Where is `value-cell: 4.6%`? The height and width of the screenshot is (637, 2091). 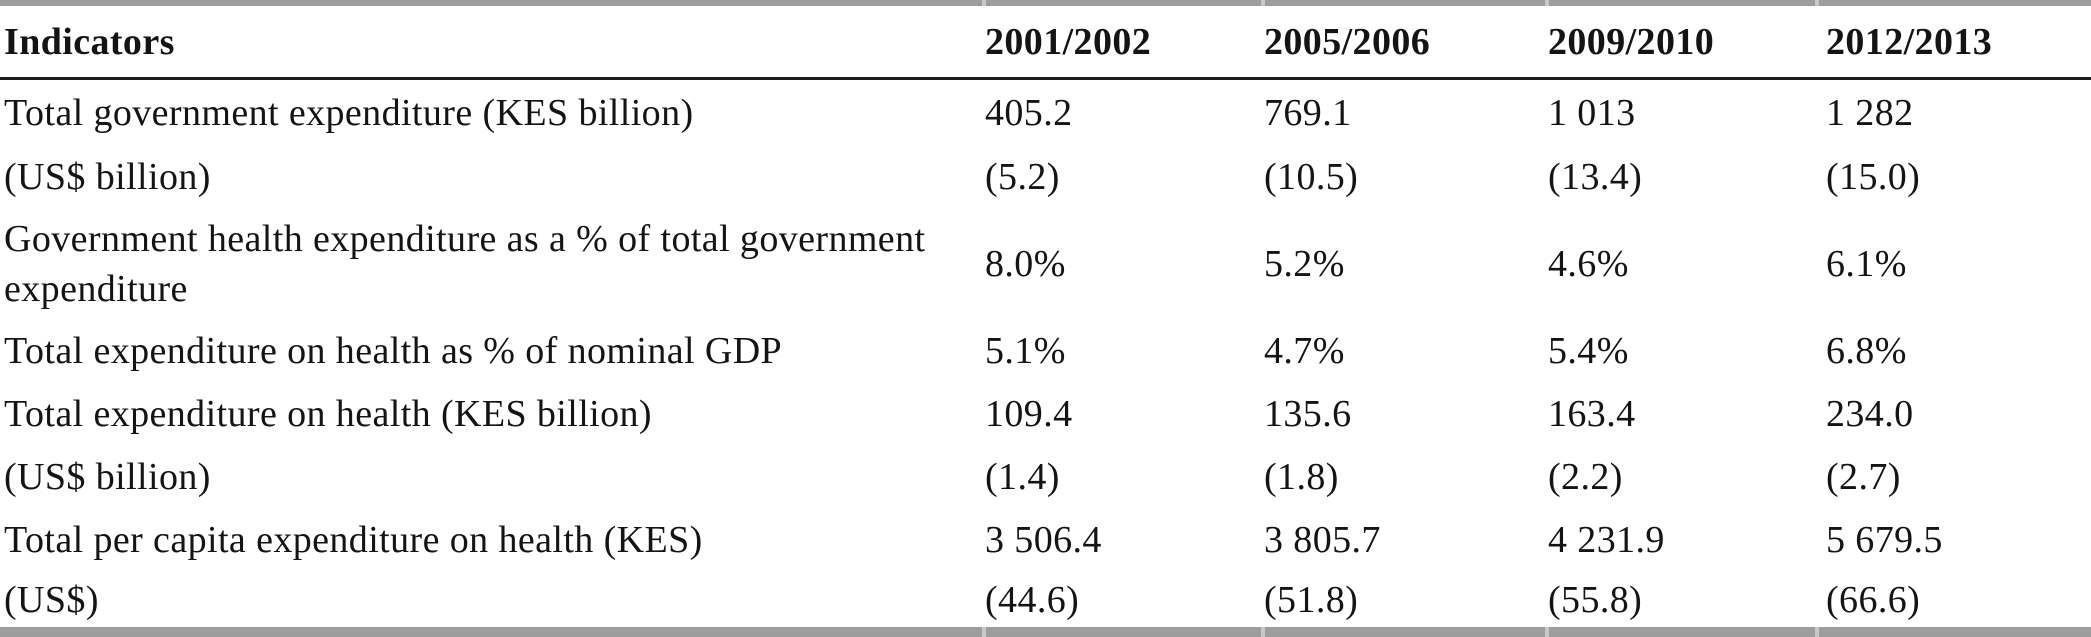 value-cell: 4.6% is located at coordinates (1588, 264).